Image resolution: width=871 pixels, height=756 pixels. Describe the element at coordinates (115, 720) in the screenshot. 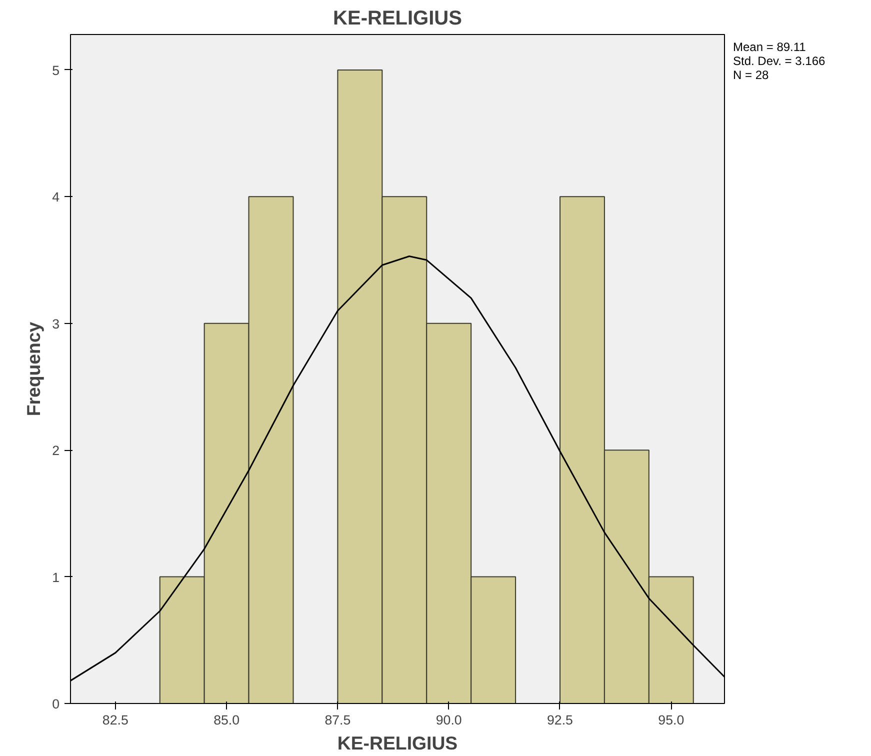

I see `x-tick-label: 82.5` at that location.